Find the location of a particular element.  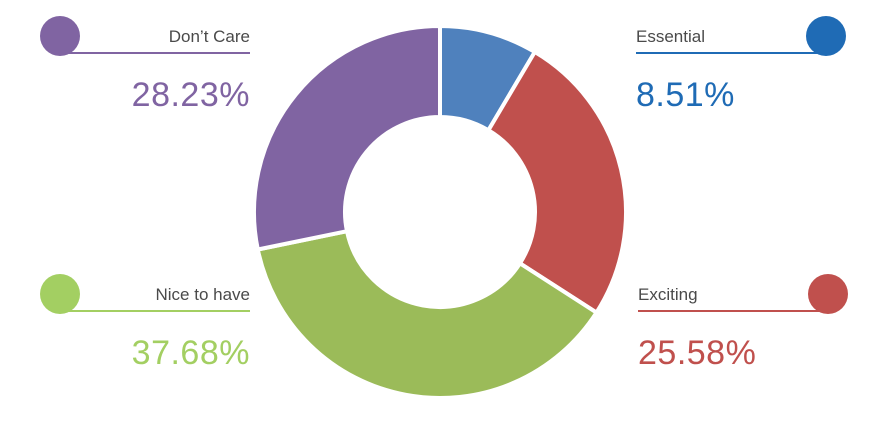

legend-dot-nice-to-have is located at coordinates (60, 294).